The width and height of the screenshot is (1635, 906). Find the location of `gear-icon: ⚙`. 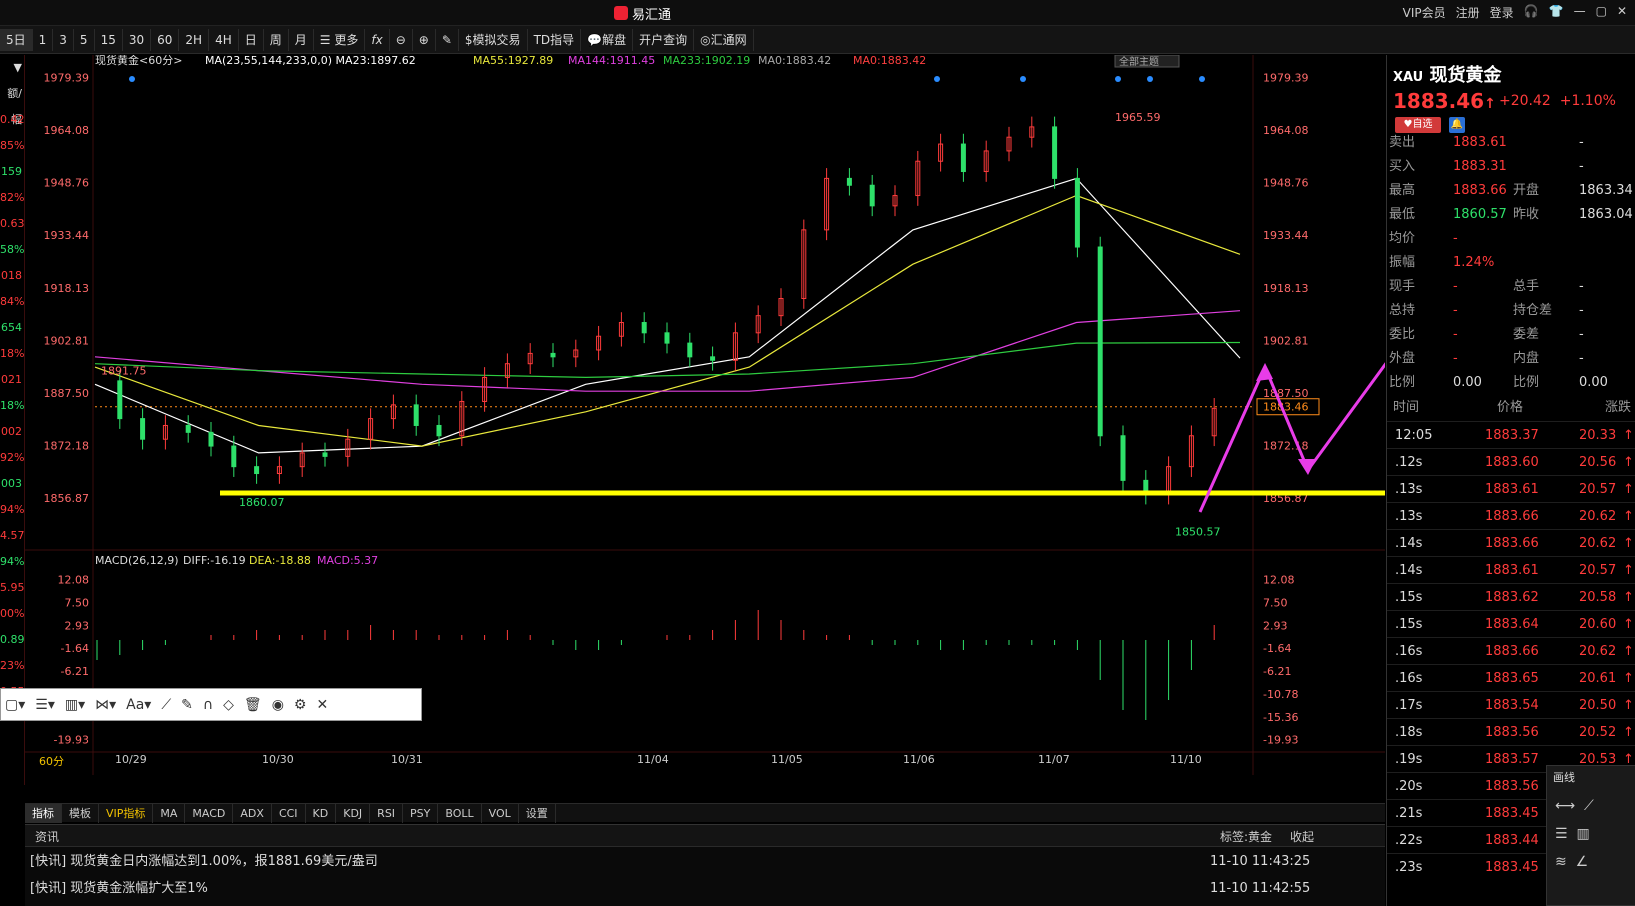

gear-icon: ⚙ is located at coordinates (300, 704).